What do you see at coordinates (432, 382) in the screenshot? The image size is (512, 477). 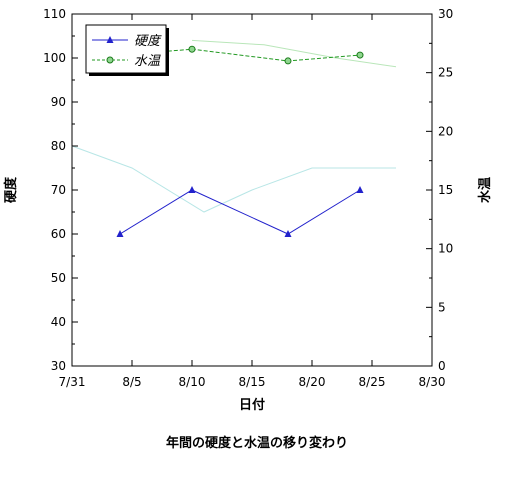 I see `x-tick-label-6: 8/30` at bounding box center [432, 382].